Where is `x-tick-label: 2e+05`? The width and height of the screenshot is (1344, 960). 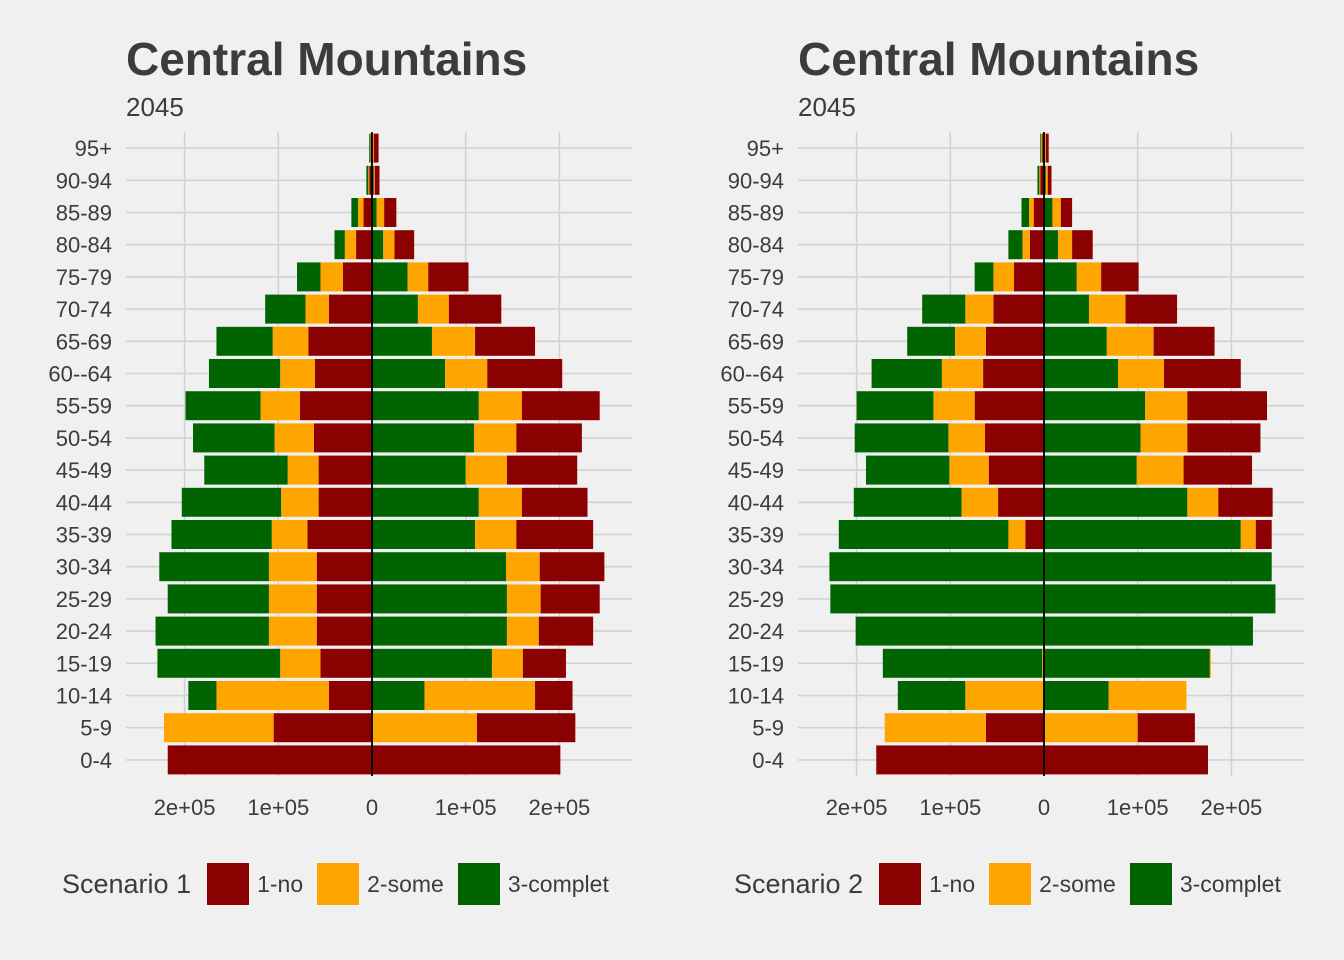
x-tick-label: 2e+05 is located at coordinates (560, 807).